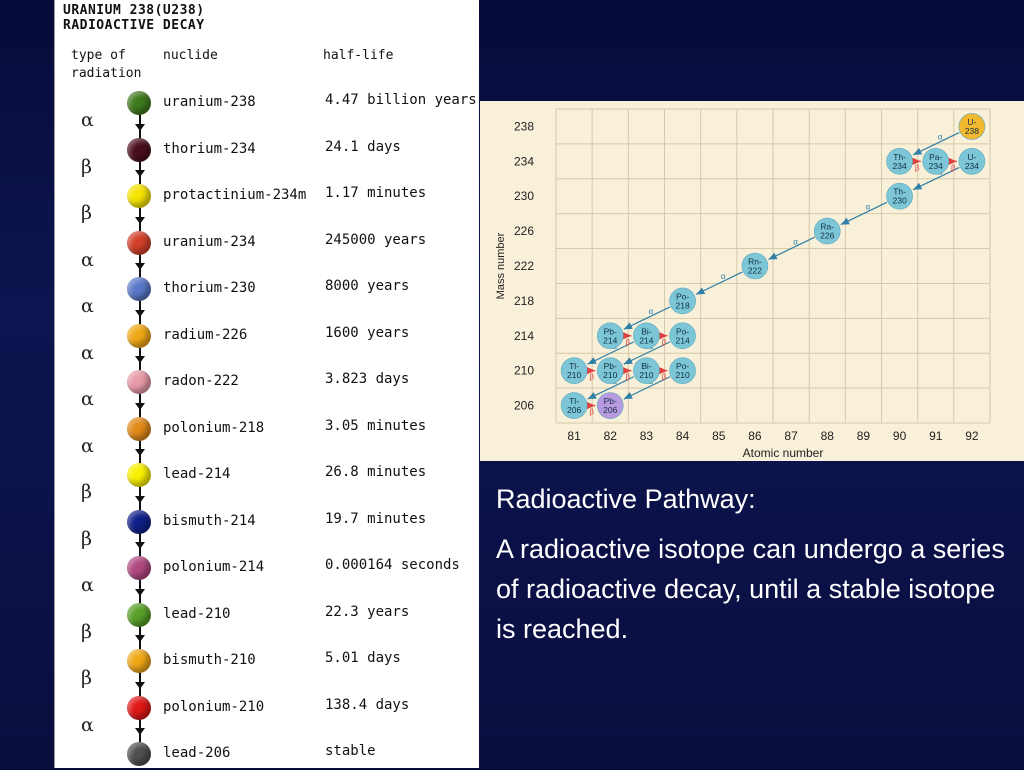 Image resolution: width=1024 pixels, height=770 pixels. Describe the element at coordinates (936, 436) in the screenshot. I see `x-tick-label: 91` at that location.